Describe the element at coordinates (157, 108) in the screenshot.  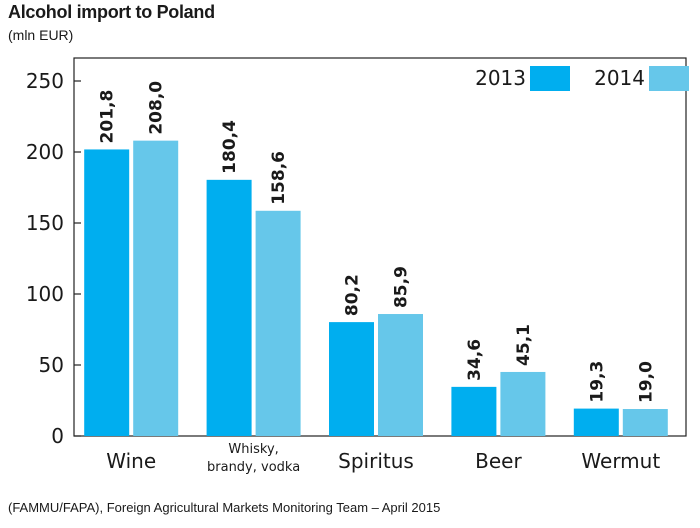
I see `value-label: 208,0` at that location.